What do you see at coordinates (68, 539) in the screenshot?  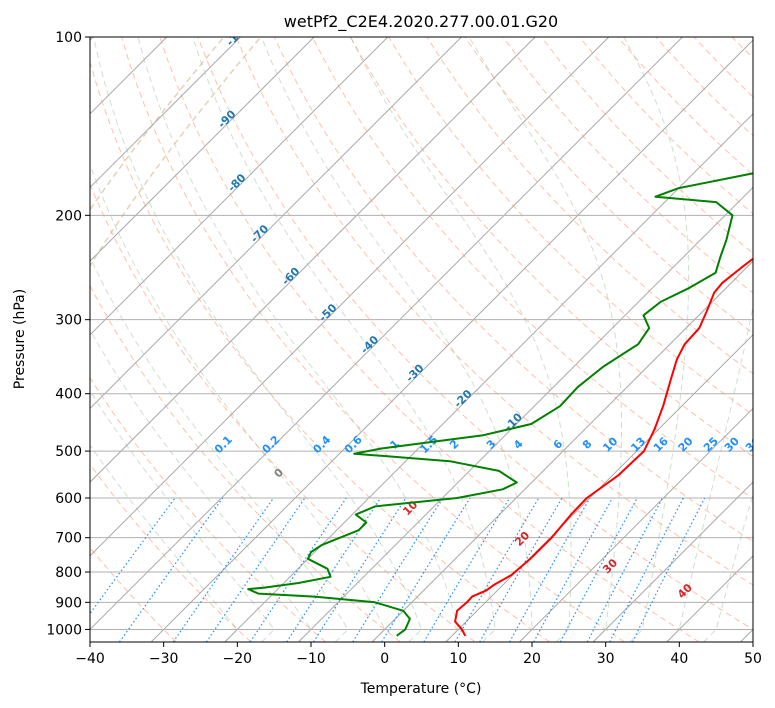 I see `y-tick-label: 700` at bounding box center [68, 539].